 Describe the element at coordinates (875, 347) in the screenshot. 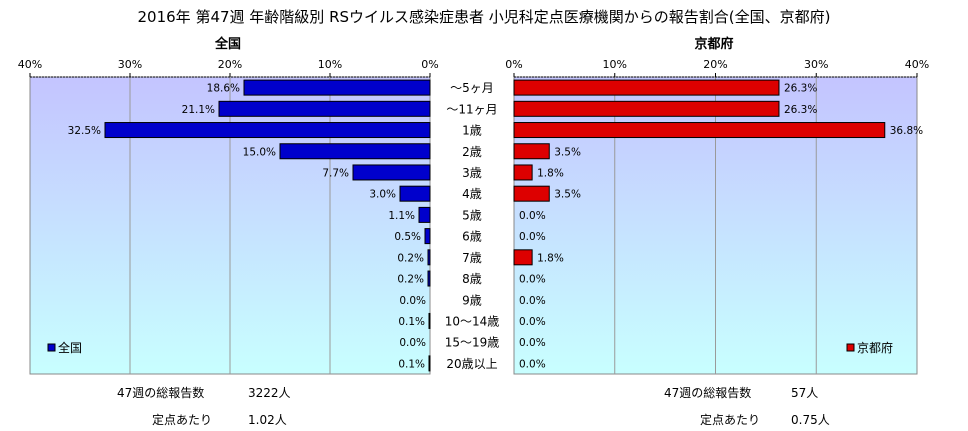

I see `kyoto-legend-label: 京都府` at that location.